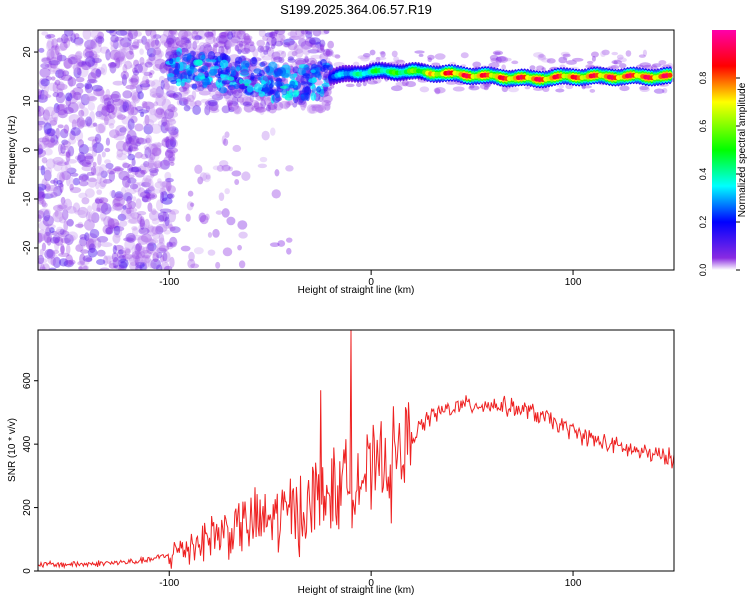 The height and width of the screenshot is (605, 750). Describe the element at coordinates (27, 247) in the screenshot. I see `y-tick-label: -20` at that location.